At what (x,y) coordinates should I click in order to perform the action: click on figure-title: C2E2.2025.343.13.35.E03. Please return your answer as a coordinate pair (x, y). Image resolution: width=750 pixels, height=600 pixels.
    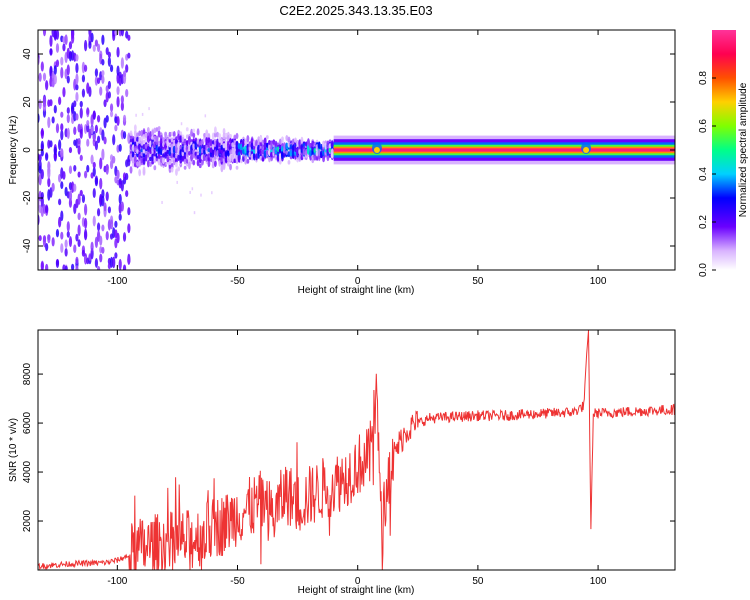
    Looking at the image, I should click on (355, 10).